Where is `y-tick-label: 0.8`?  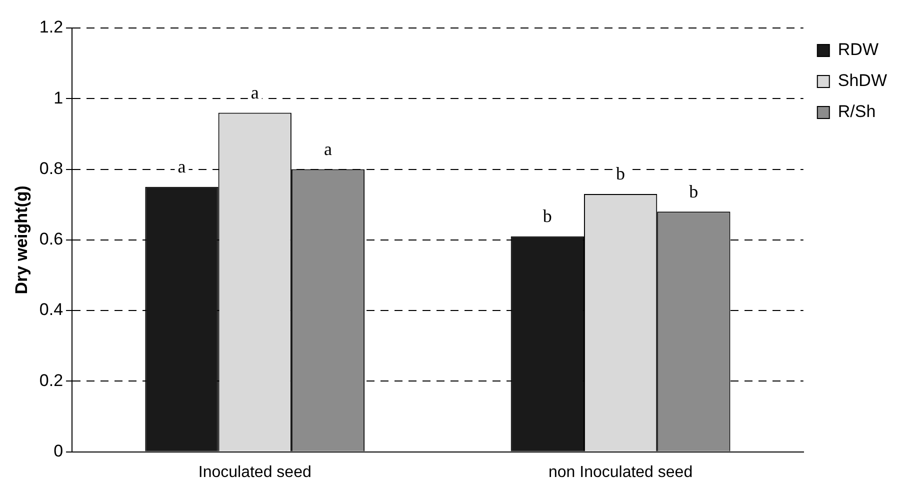
y-tick-label: 0.8 is located at coordinates (51, 168).